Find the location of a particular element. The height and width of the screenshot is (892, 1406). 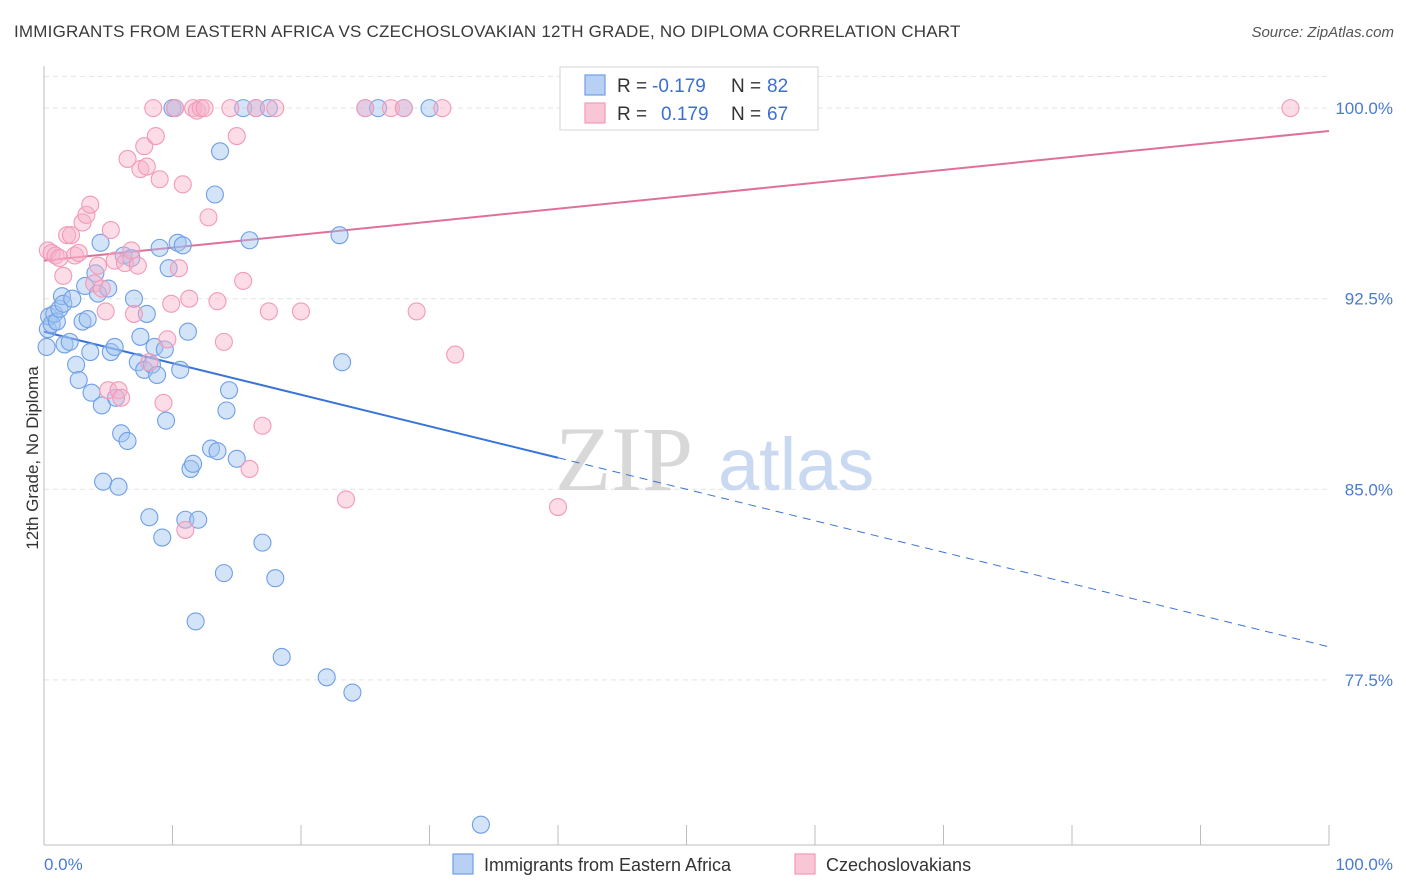

y-tick-label-2: 85.0% is located at coordinates (1369, 489).